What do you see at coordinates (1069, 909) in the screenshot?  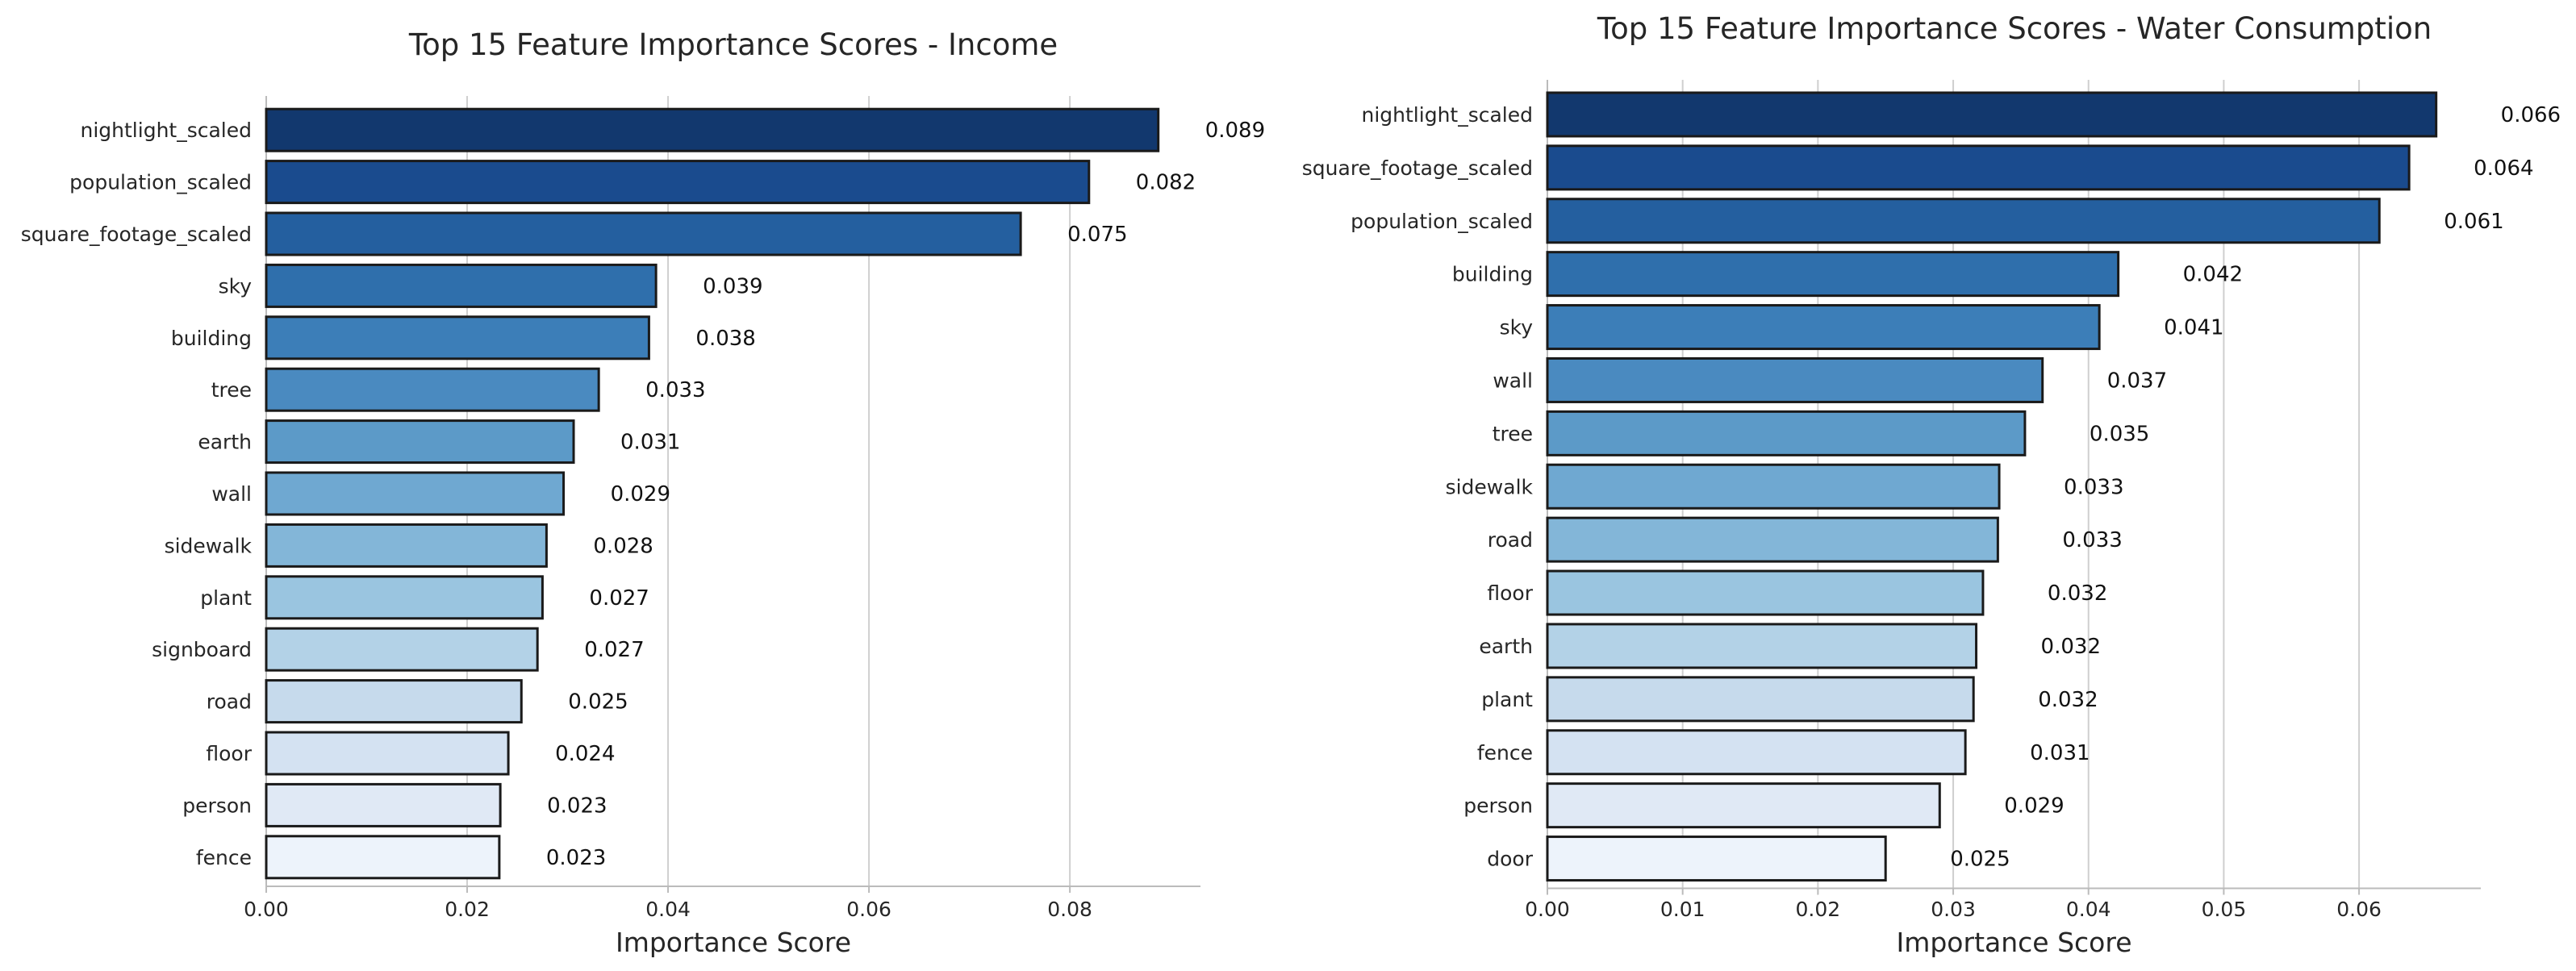 I see `x-tick-label: 0.08` at bounding box center [1069, 909].